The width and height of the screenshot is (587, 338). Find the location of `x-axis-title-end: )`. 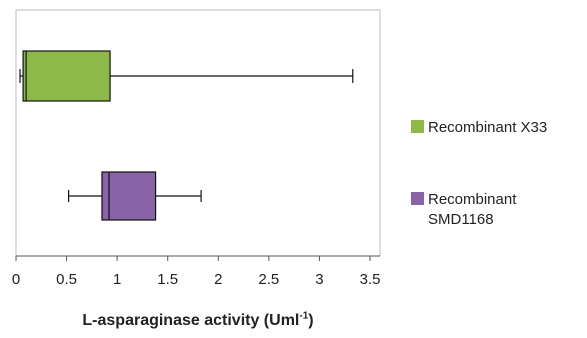

x-axis-title-end: ) is located at coordinates (311, 320).